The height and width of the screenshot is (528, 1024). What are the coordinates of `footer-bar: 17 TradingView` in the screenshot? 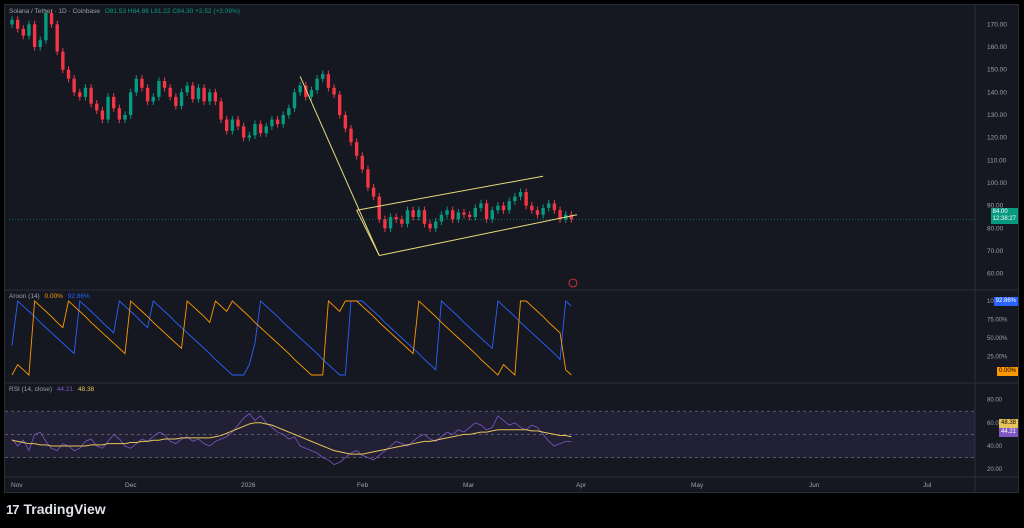 It's located at (512, 510).